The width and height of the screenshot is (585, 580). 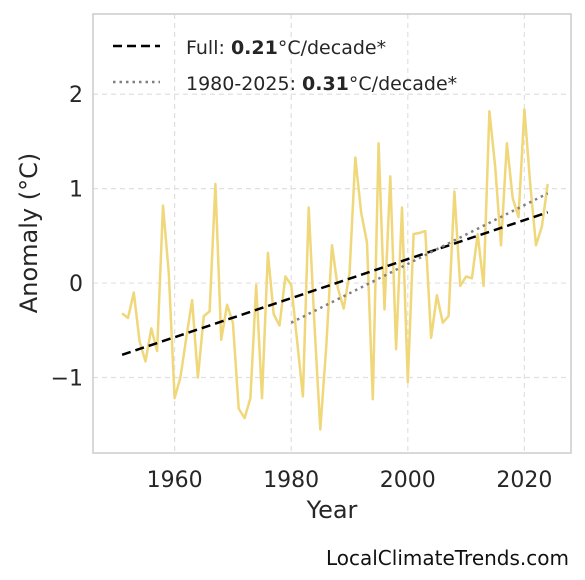 What do you see at coordinates (350, 480) in the screenshot?
I see `x-tick-labels: 1960 1980 2000 2020` at bounding box center [350, 480].